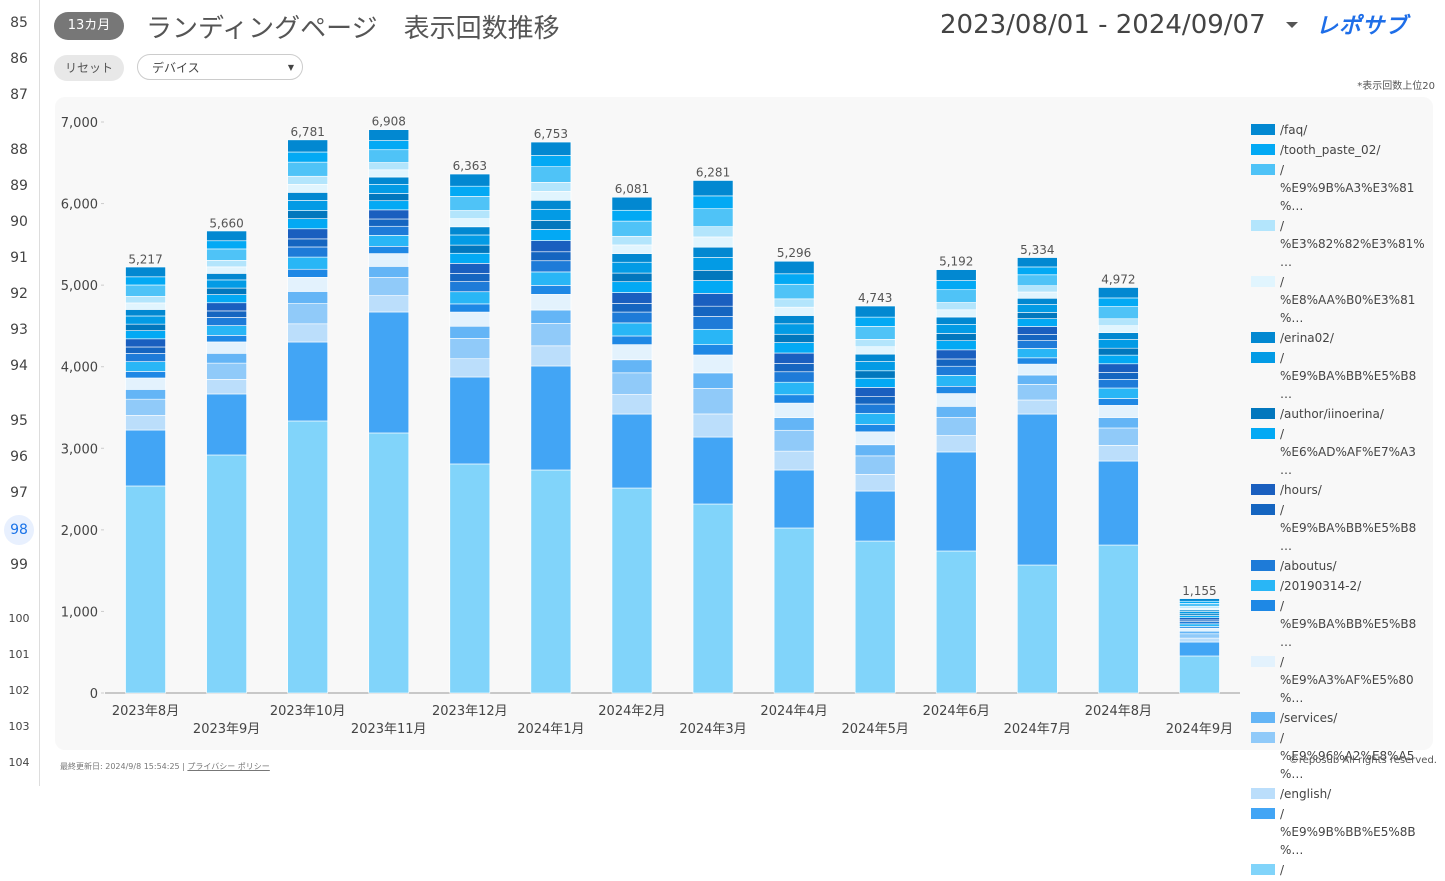  What do you see at coordinates (19, 150) in the screenshot?
I see `row-number: 88` at bounding box center [19, 150].